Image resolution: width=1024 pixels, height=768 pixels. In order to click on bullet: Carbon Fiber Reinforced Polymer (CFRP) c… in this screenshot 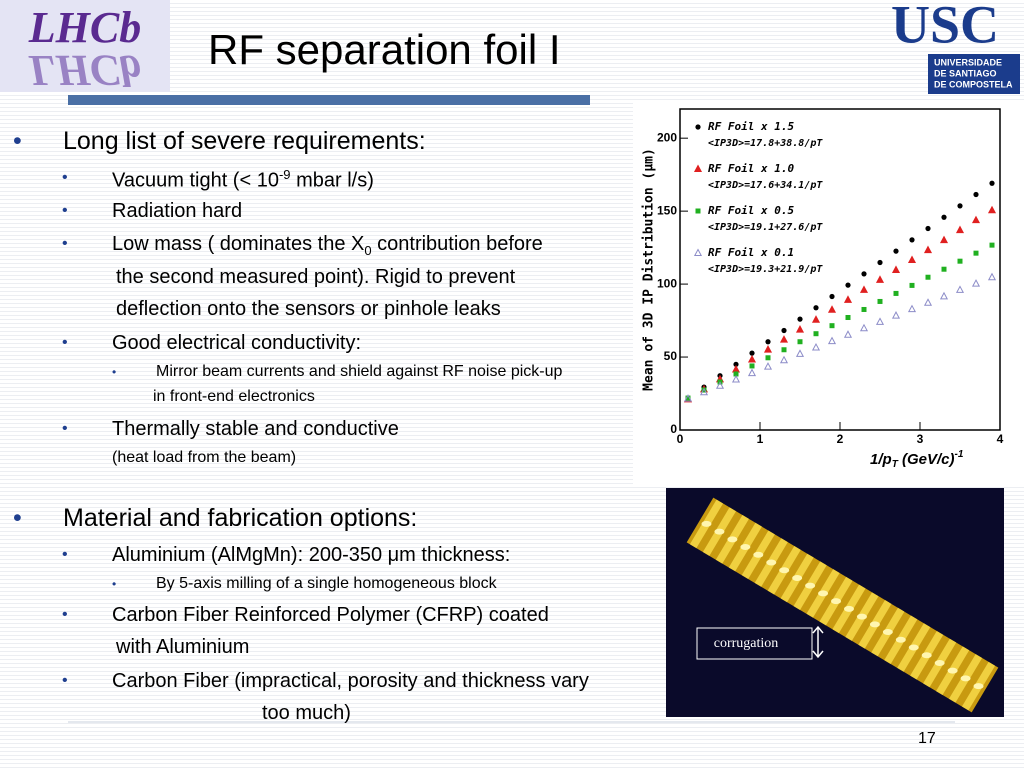, I will do `click(305, 615)`.